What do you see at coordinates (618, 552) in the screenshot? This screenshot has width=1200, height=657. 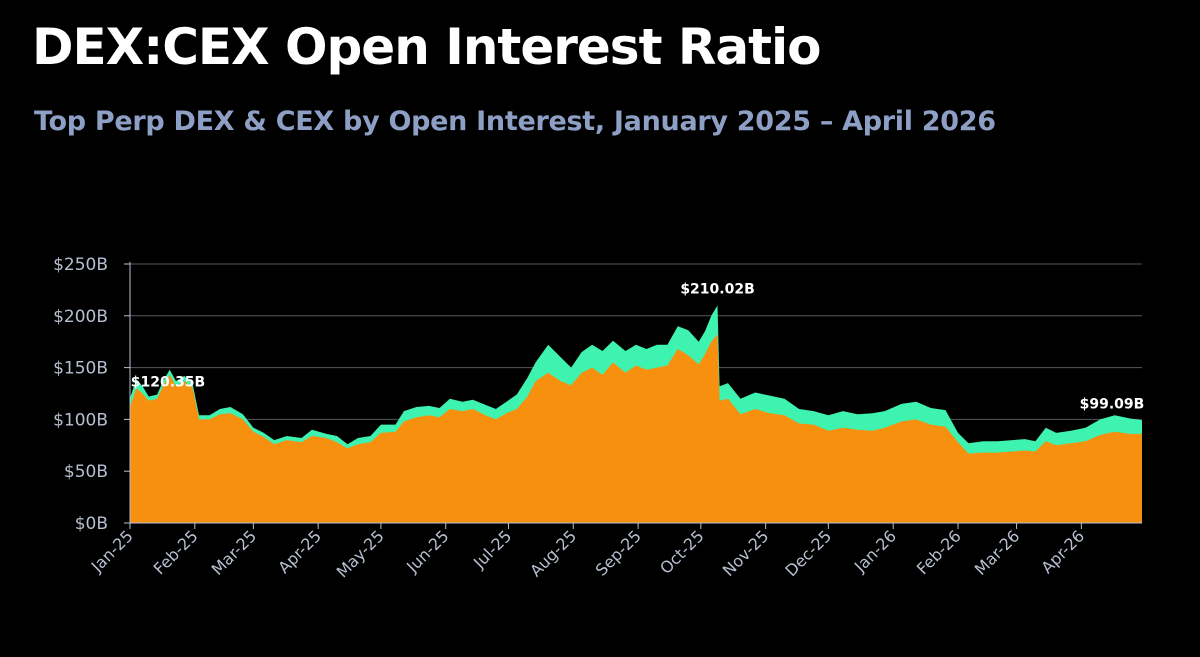 I see `x-tick-label: Sep-25` at bounding box center [618, 552].